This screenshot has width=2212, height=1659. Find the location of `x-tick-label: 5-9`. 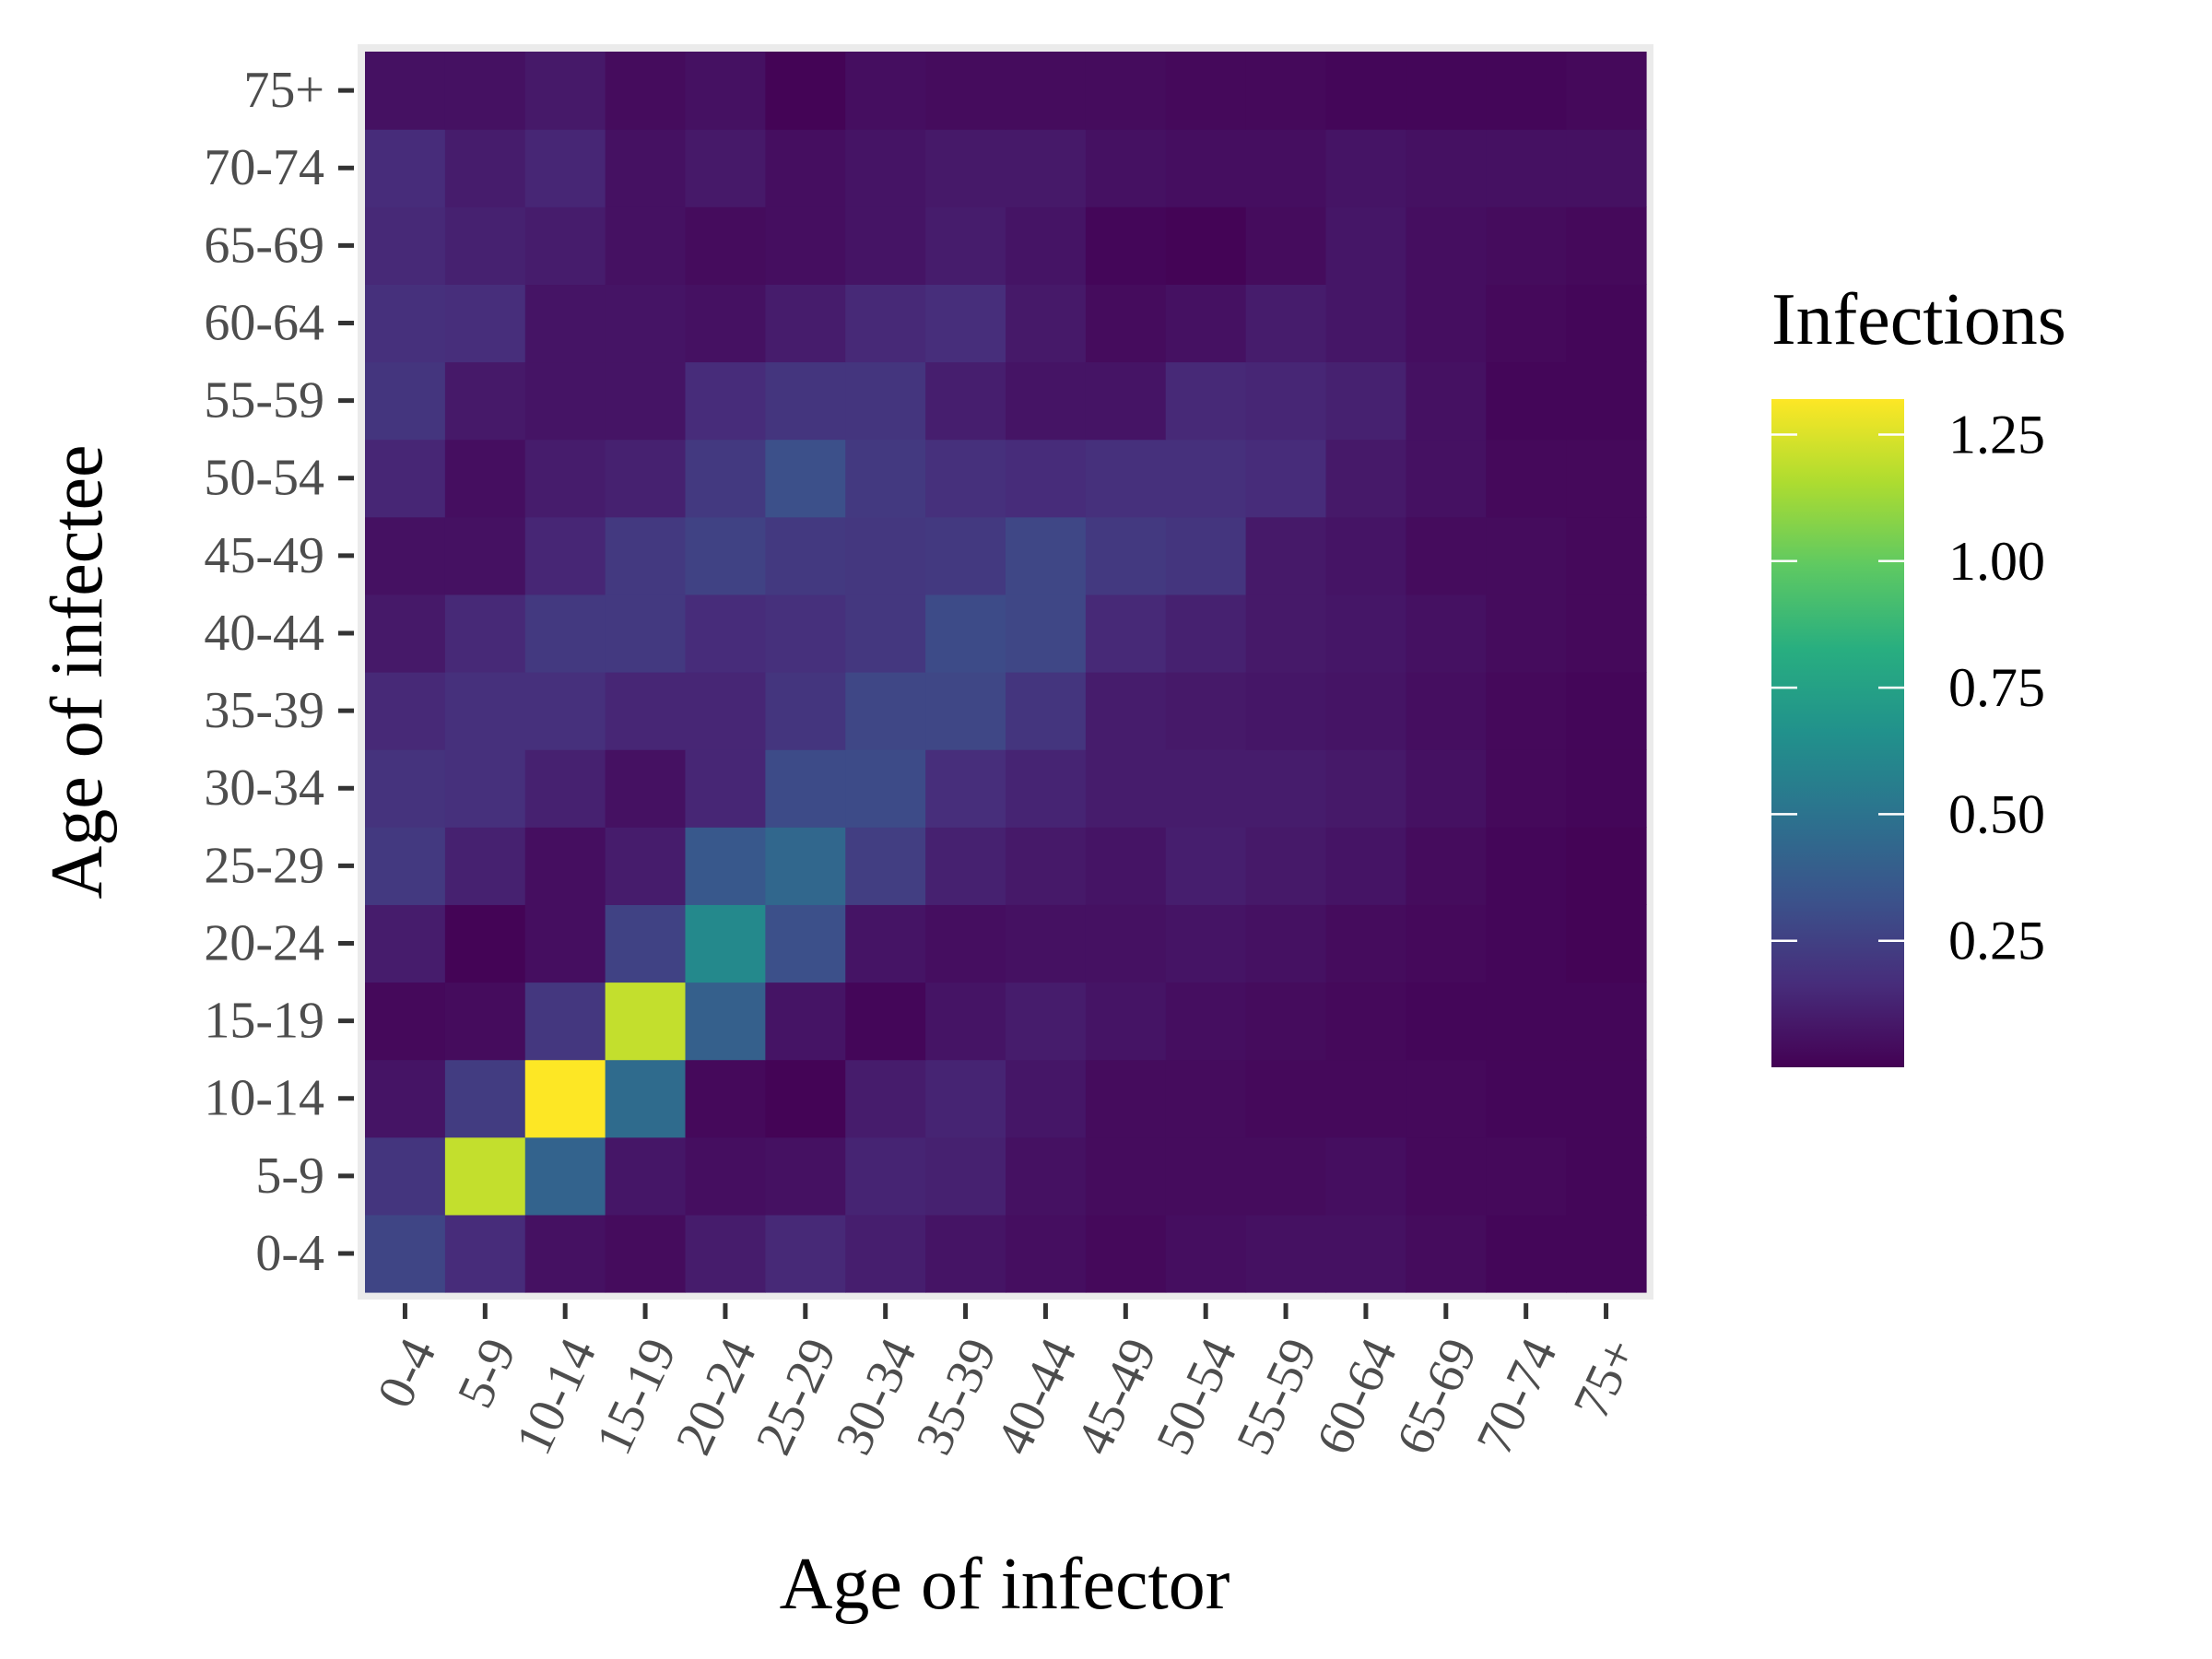

x-tick-label: 5-9 is located at coordinates (487, 1373).